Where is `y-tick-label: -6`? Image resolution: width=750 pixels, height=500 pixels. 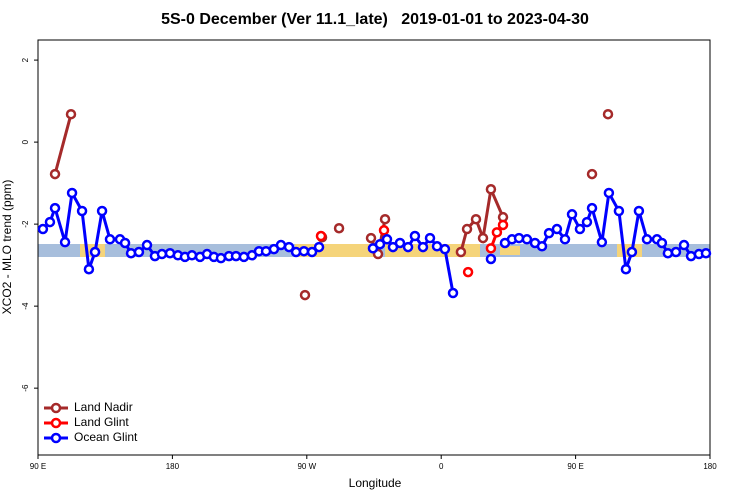 y-tick-label: -6 is located at coordinates (25, 388).